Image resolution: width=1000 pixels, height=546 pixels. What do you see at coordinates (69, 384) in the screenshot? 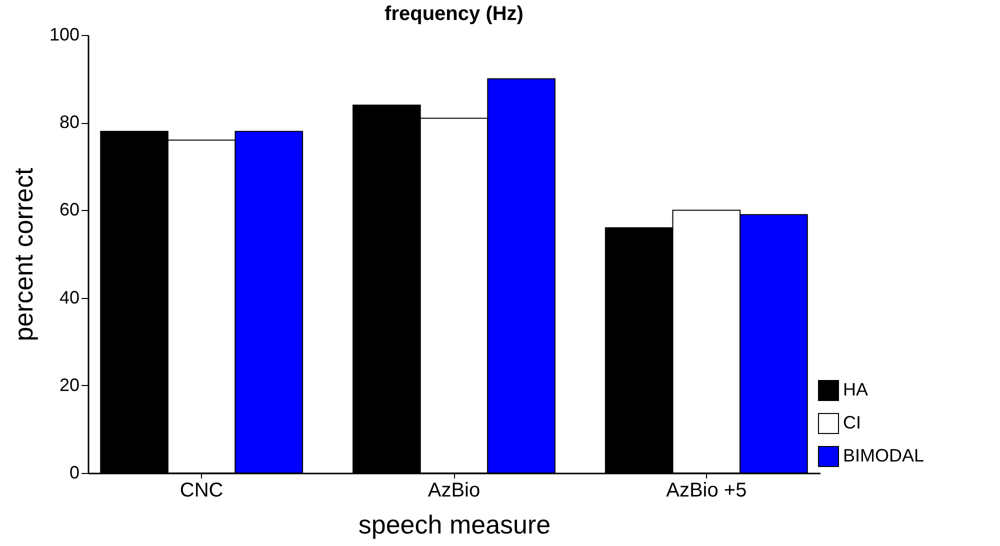
I see `y-tick-label: 20` at bounding box center [69, 384].